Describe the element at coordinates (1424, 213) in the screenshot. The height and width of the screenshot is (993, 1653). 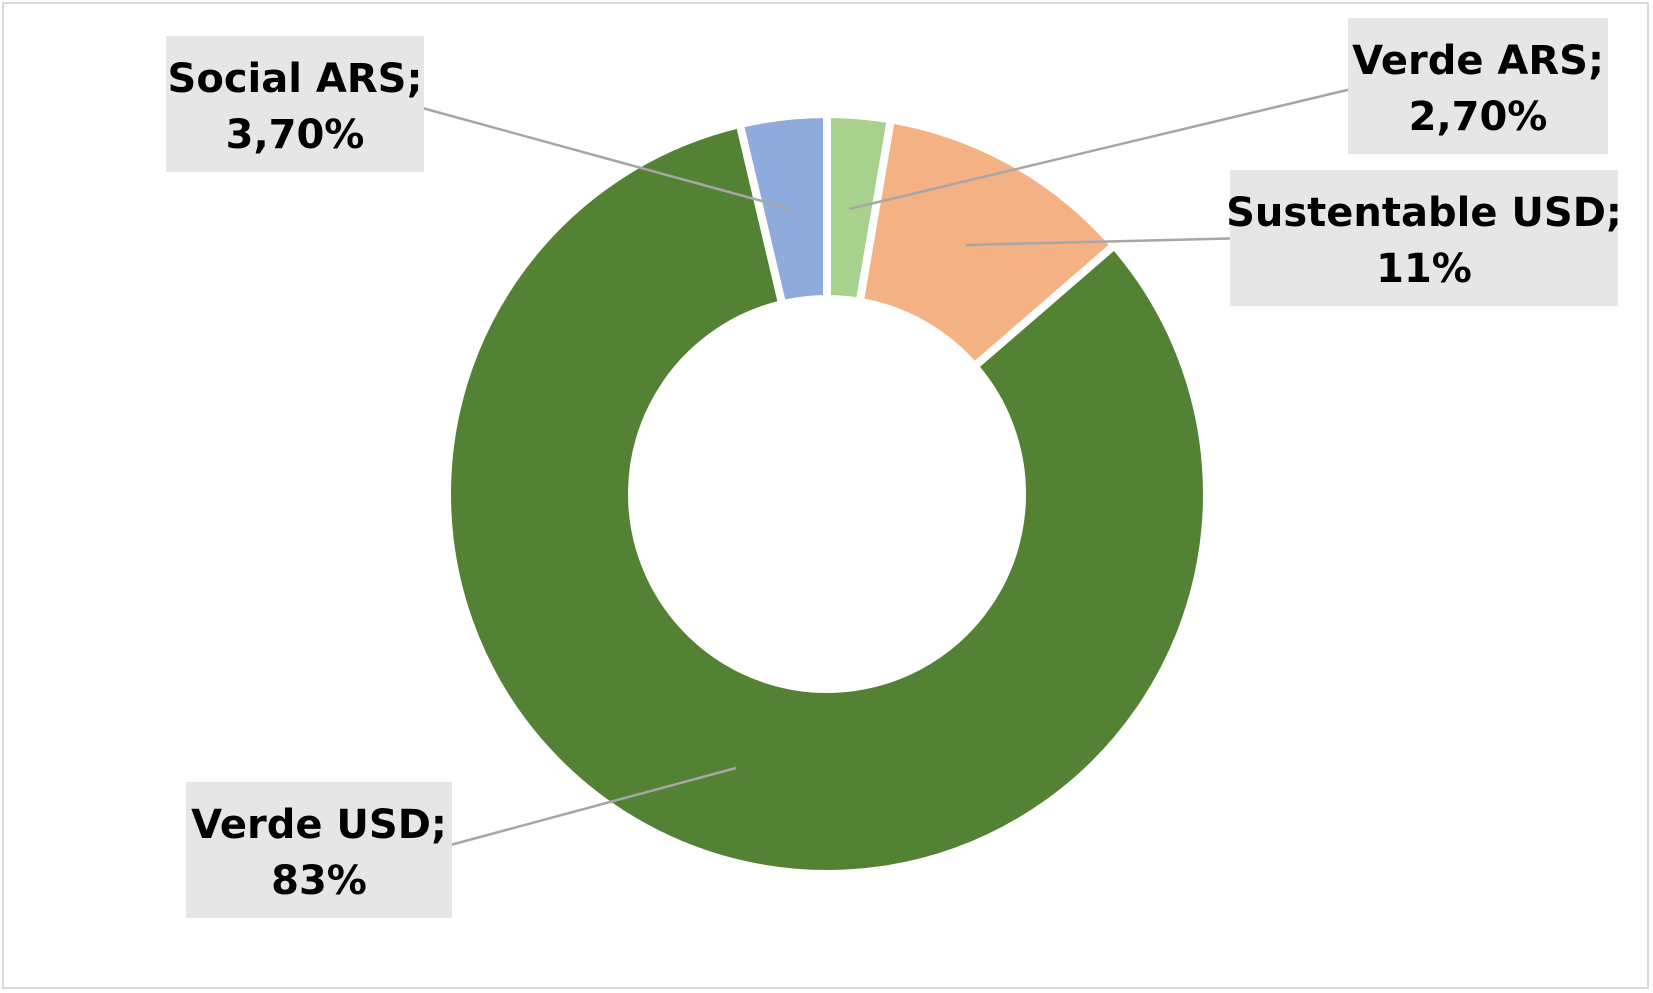
I see `label-name-sustentable-usd: Sustentable USD;` at that location.